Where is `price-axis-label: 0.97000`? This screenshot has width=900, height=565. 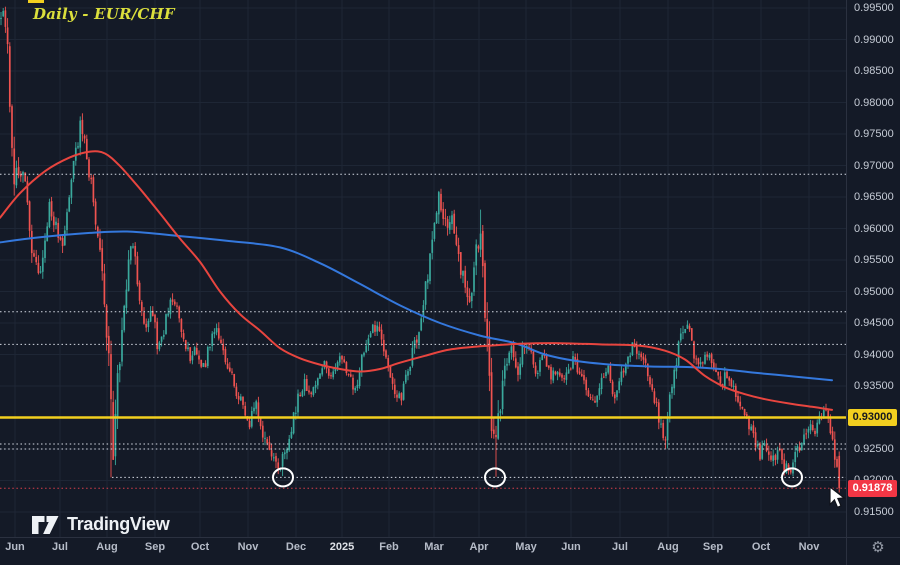
price-axis-label: 0.97000 is located at coordinates (874, 166).